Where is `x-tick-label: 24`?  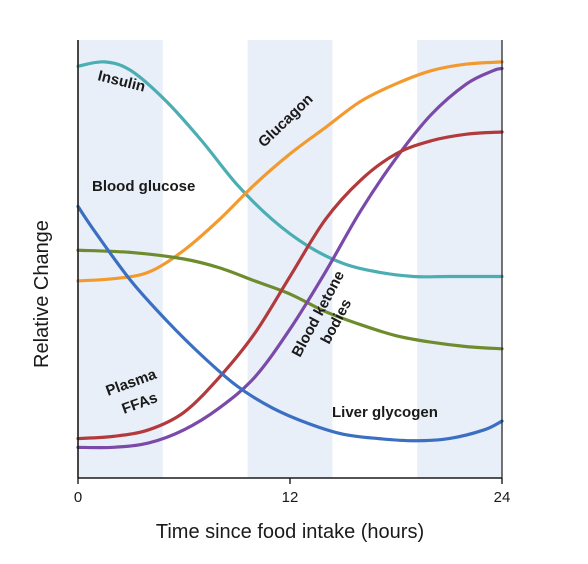
x-tick-label: 24 is located at coordinates (502, 497).